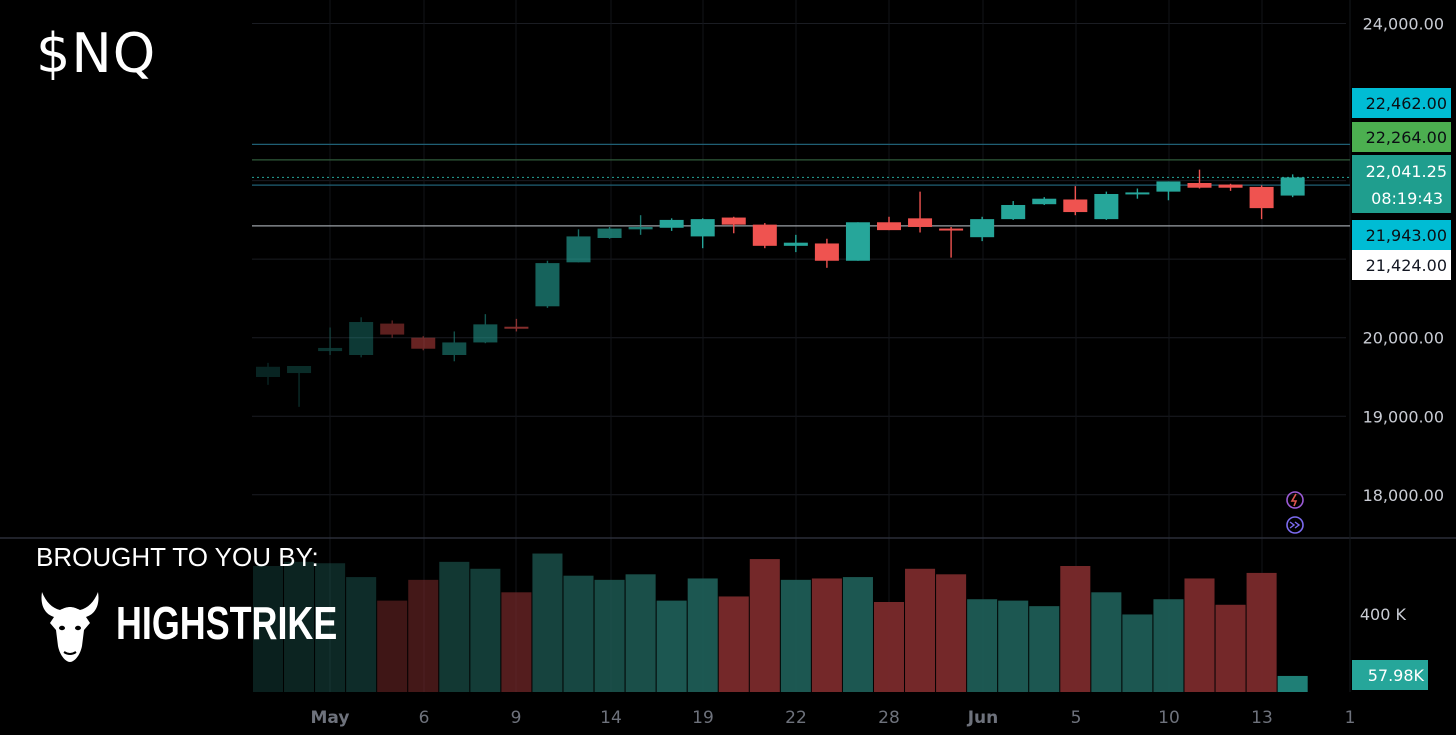 This screenshot has height=735, width=1456. What do you see at coordinates (1401, 184) in the screenshot?
I see `current-price-badge` at bounding box center [1401, 184].